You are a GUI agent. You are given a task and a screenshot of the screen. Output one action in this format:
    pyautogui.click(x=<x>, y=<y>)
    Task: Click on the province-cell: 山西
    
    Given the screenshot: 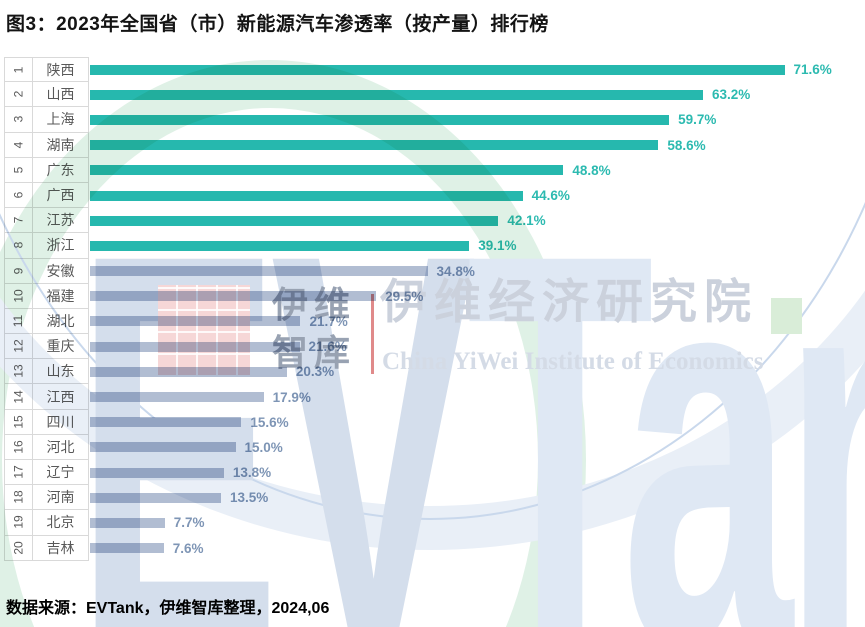 What is the action you would take?
    pyautogui.click(x=60, y=95)
    